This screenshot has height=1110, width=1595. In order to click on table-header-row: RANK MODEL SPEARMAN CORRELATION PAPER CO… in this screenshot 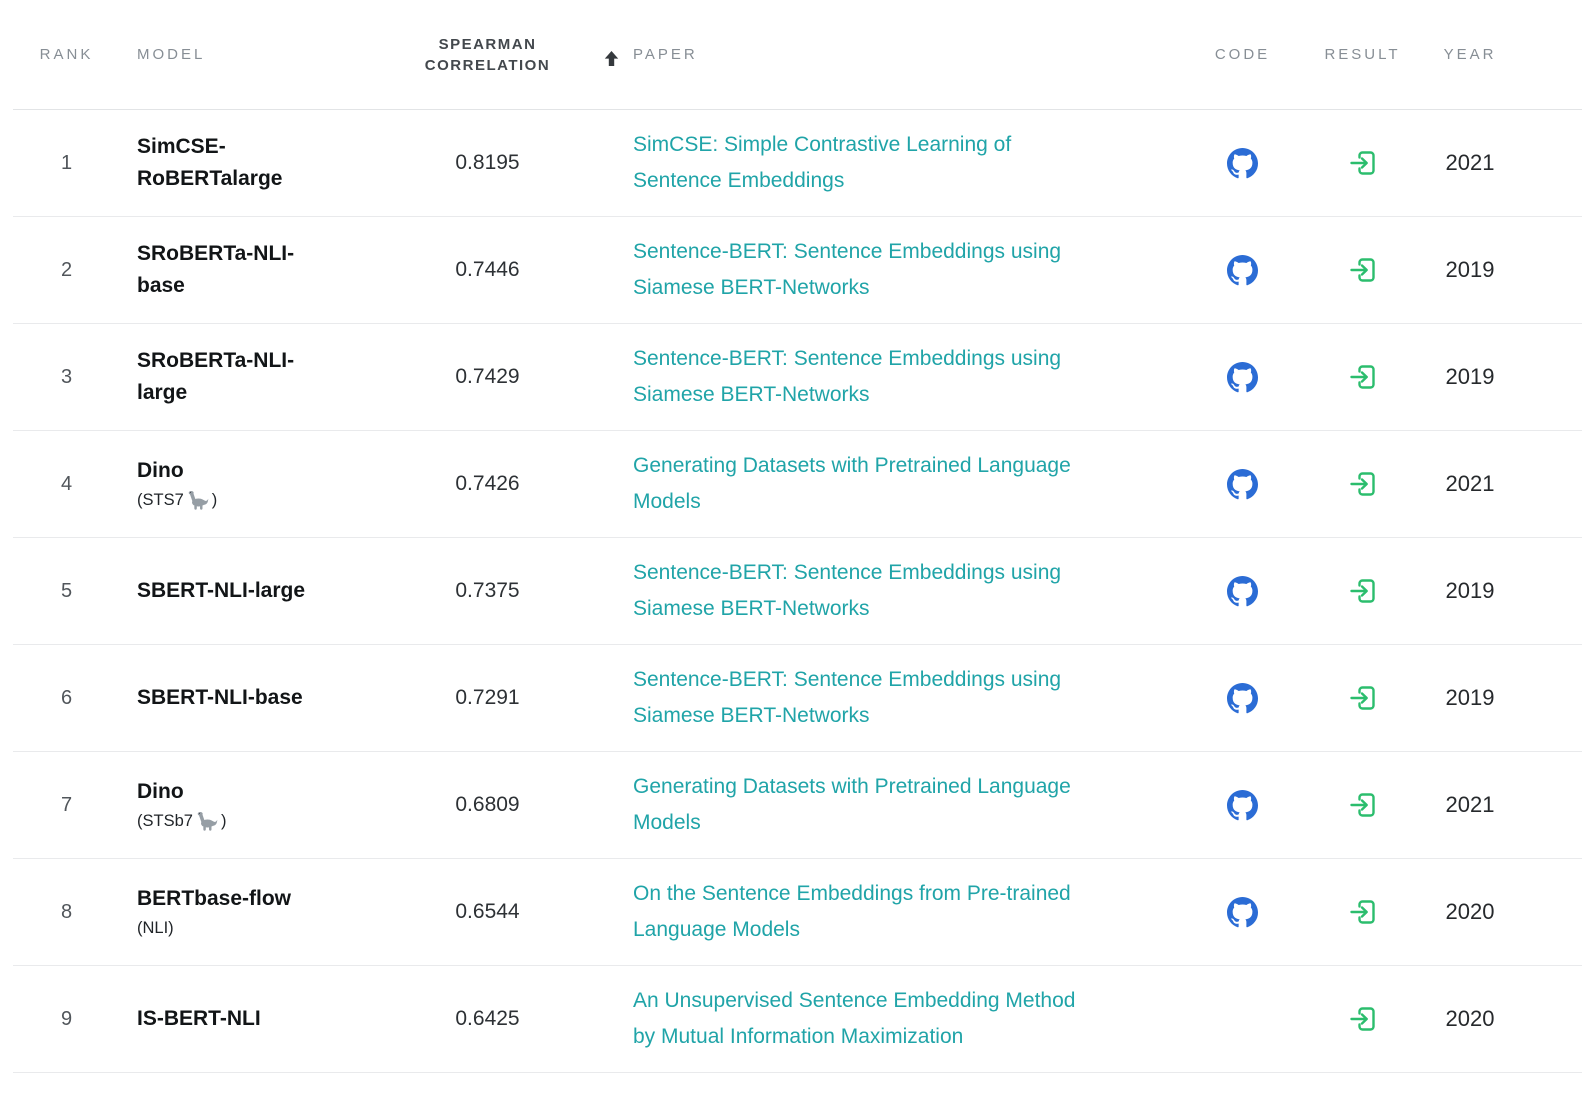, I will do `click(797, 55)`.